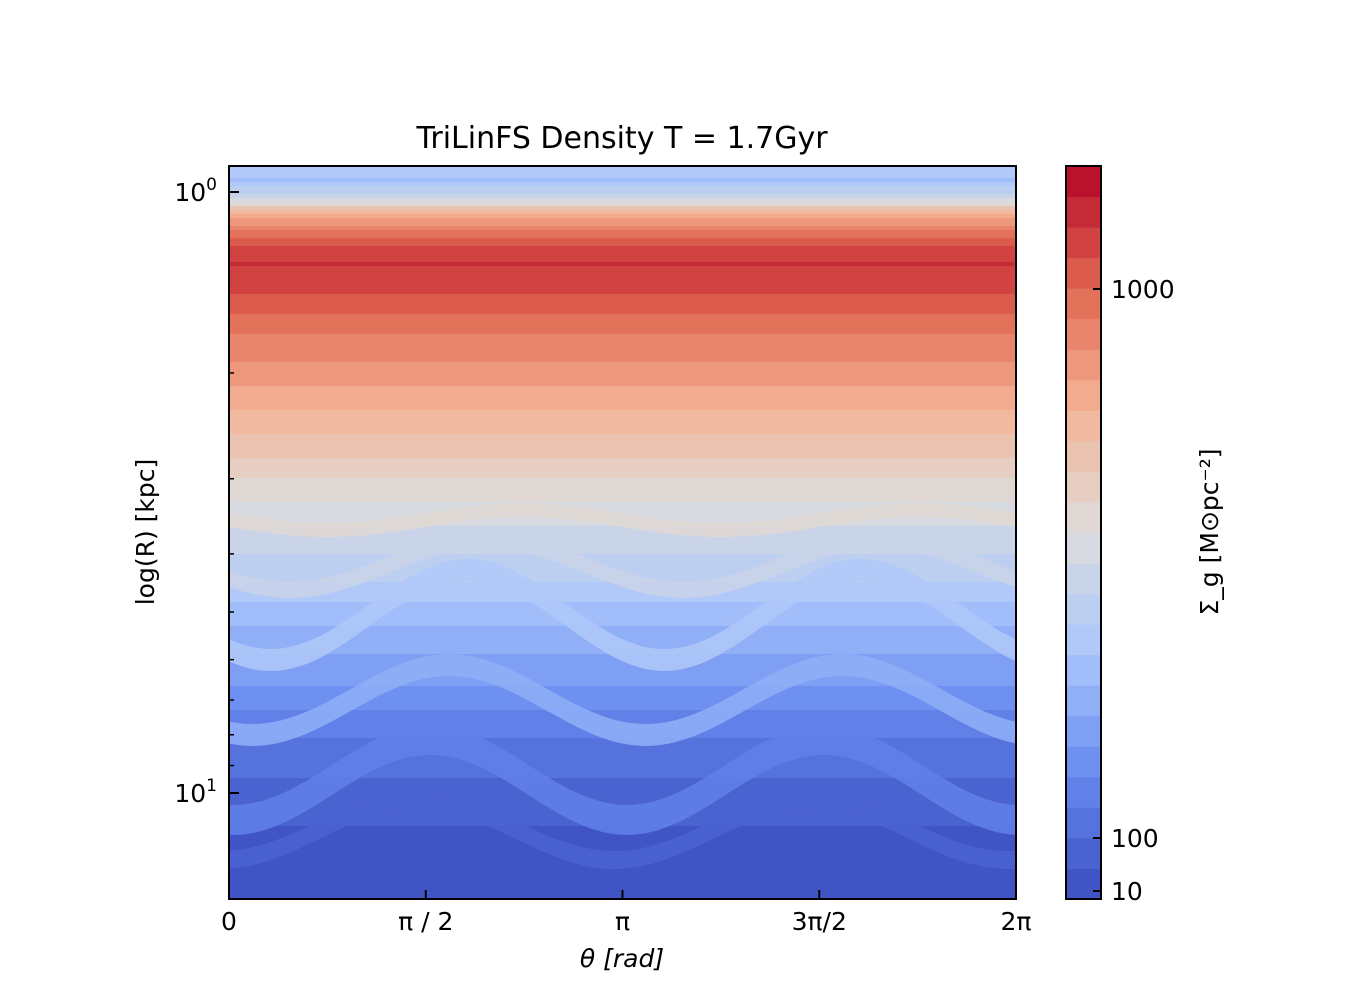  Describe the element at coordinates (229, 921) in the screenshot. I see `x-tick-label: 0` at that location.